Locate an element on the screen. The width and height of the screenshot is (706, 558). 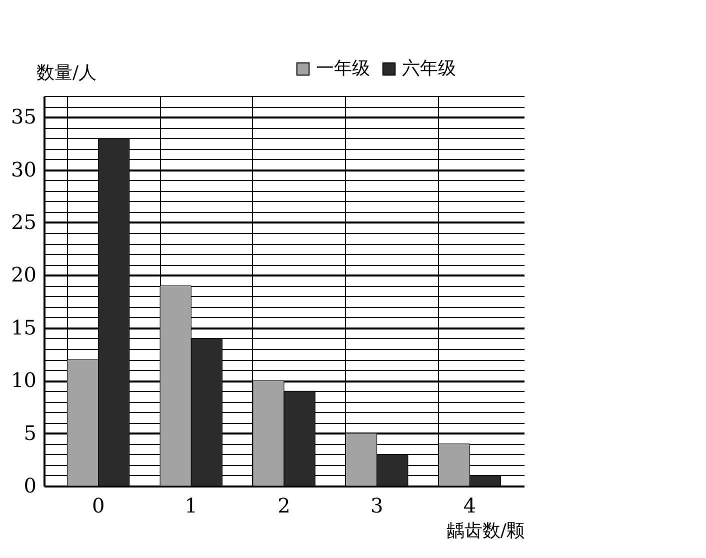
legend-label: 一年级 is located at coordinates (343, 68).